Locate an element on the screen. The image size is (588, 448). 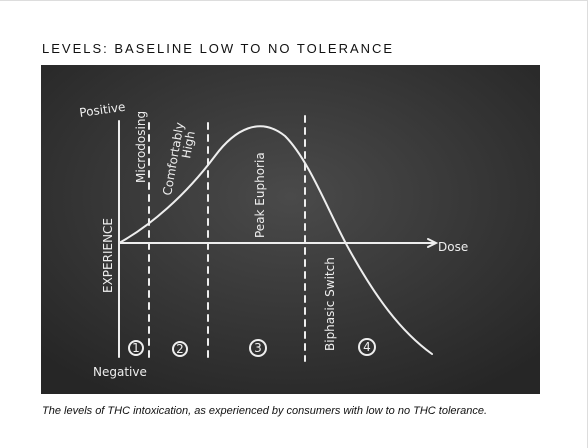
zone-number: 1 is located at coordinates (136, 348).